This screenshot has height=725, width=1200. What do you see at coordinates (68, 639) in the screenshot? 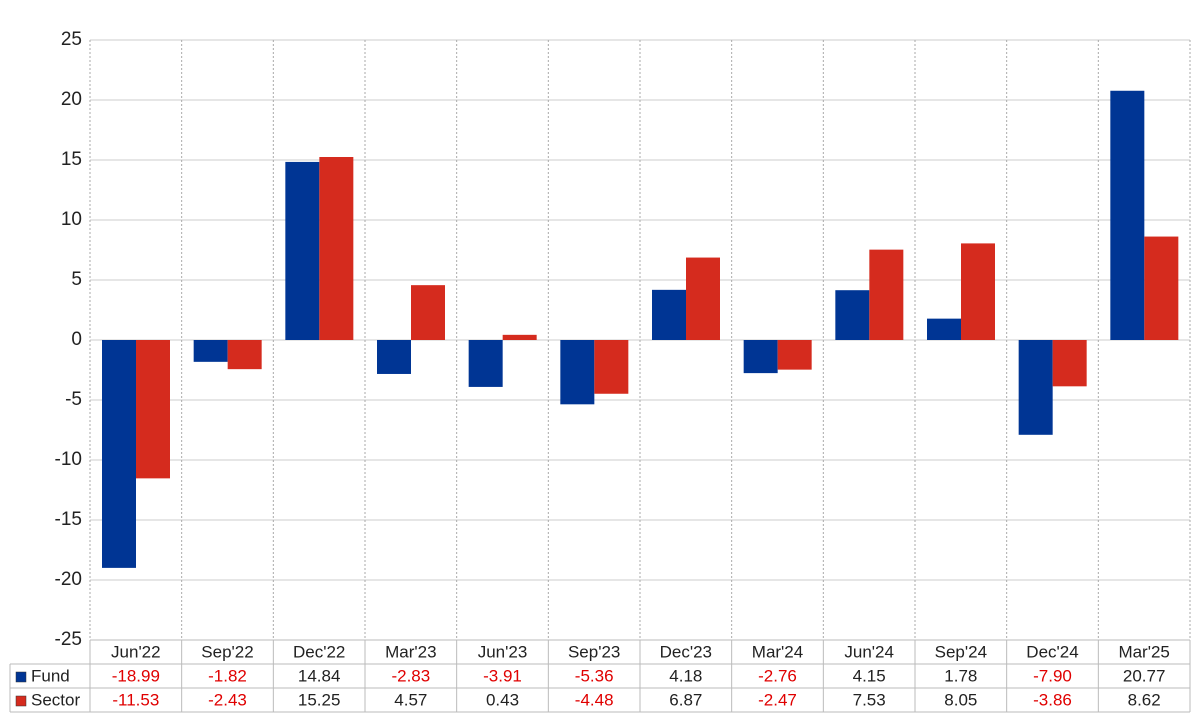
I see `y-tick-label: -25` at bounding box center [68, 639].